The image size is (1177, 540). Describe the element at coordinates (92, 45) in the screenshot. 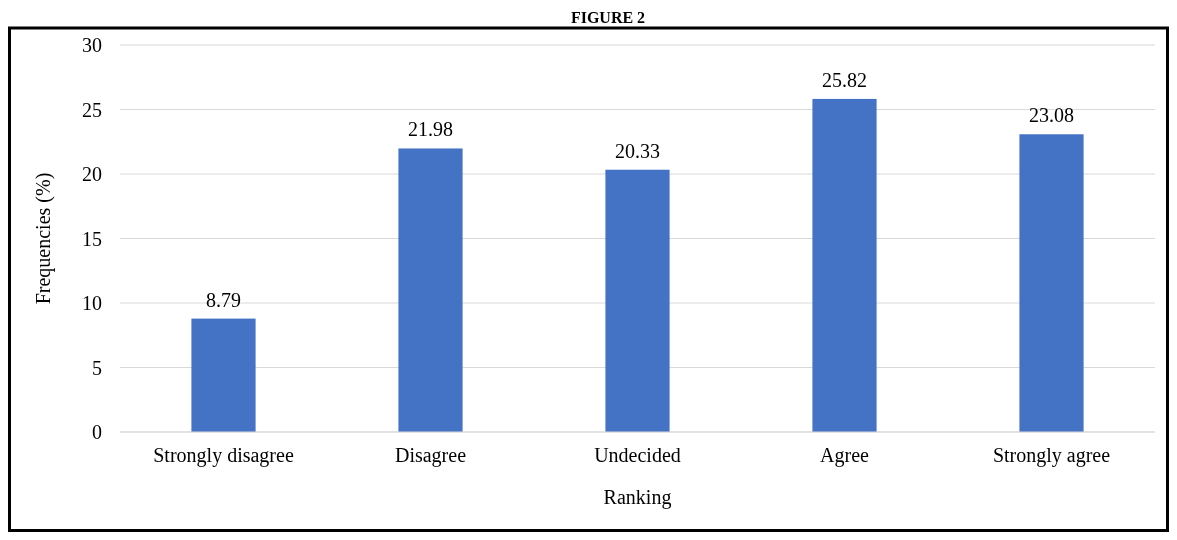

I see `y-tick-label: 30` at that location.